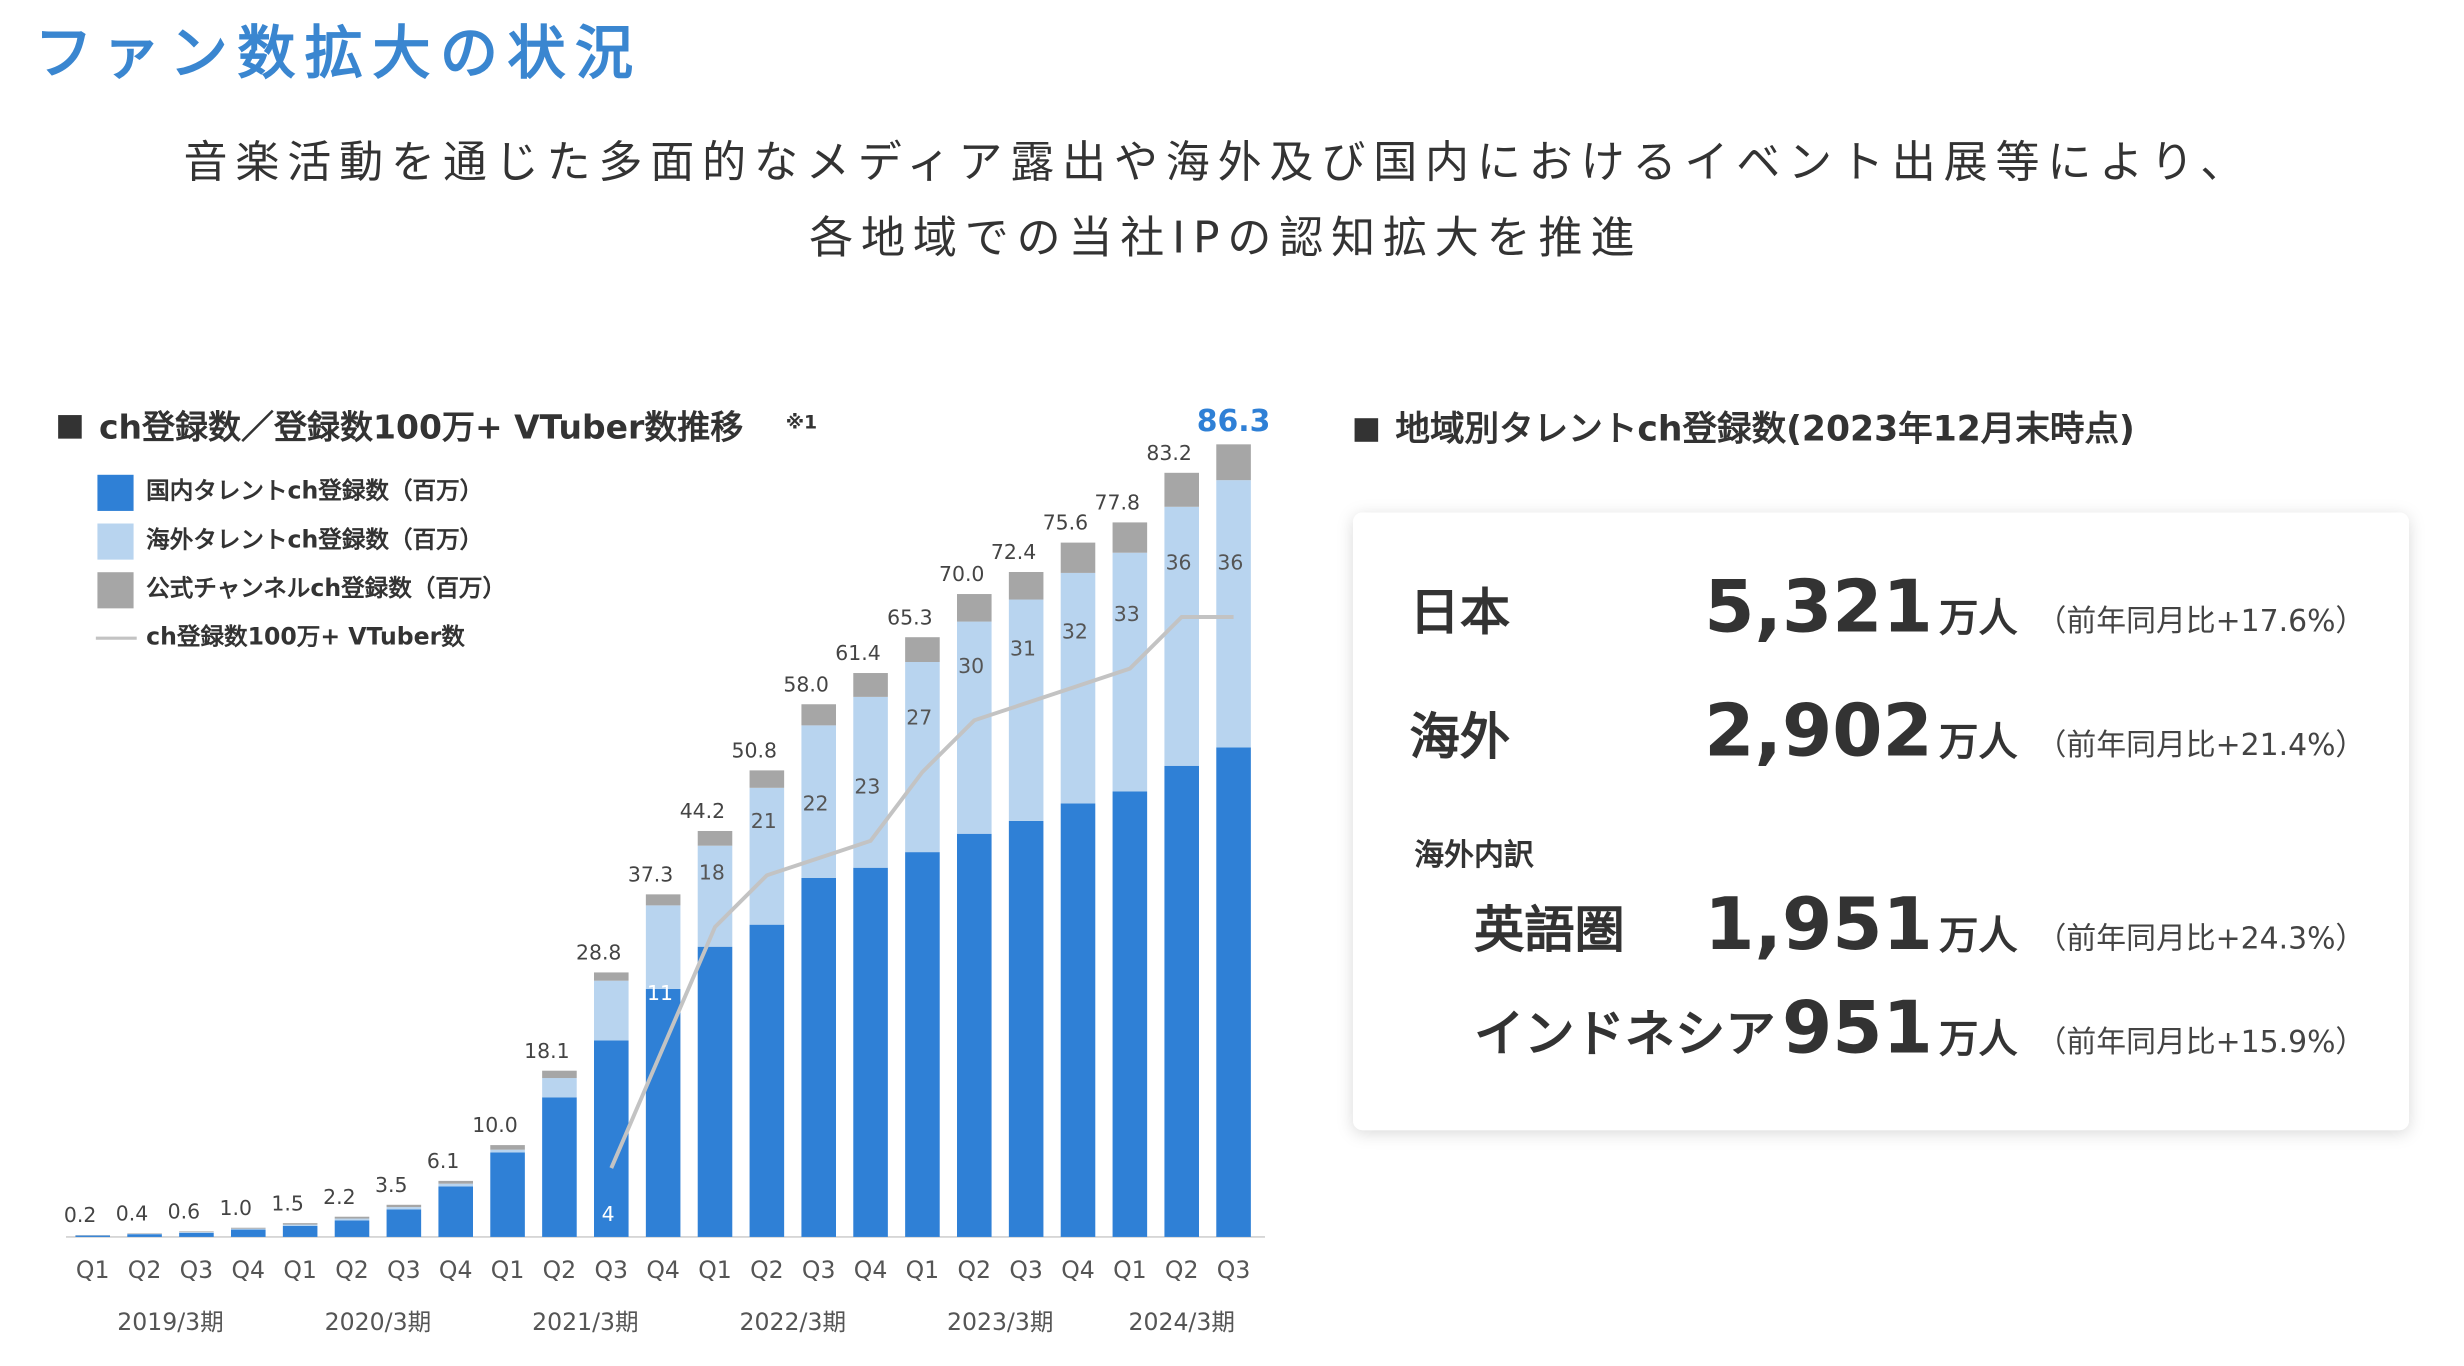 This screenshot has height=1366, width=2464. I want to click on count: 5,321, so click(1818, 608).